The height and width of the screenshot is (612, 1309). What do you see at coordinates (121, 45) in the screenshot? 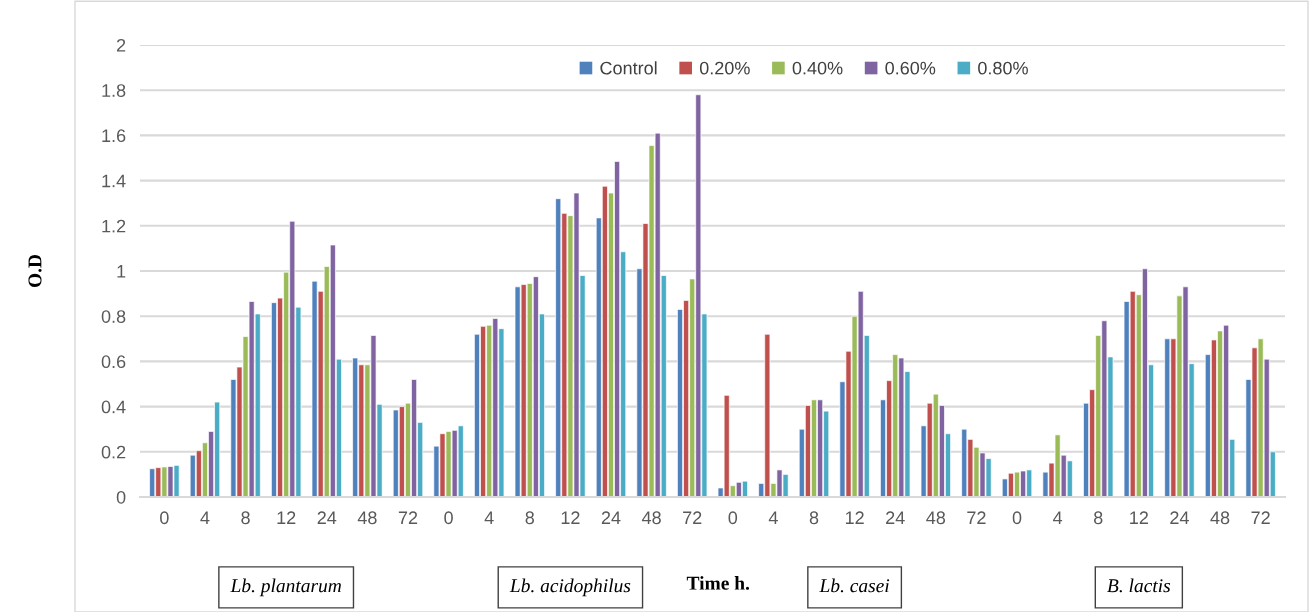
I see `y-tick-label: 2` at bounding box center [121, 45].